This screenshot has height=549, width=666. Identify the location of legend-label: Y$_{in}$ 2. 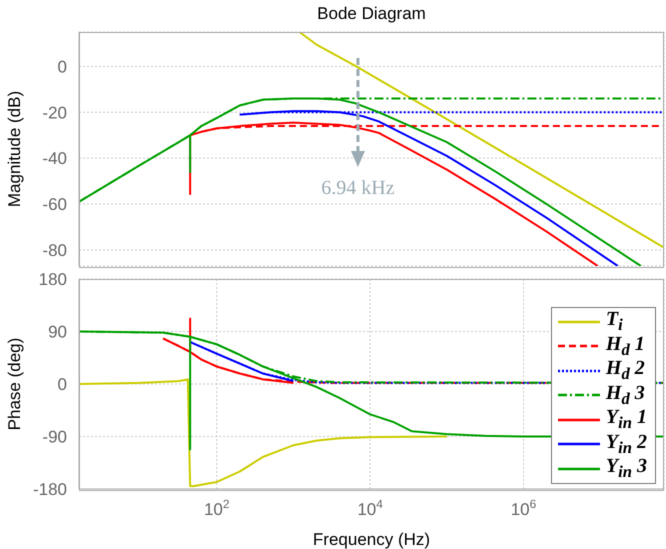
(626, 443).